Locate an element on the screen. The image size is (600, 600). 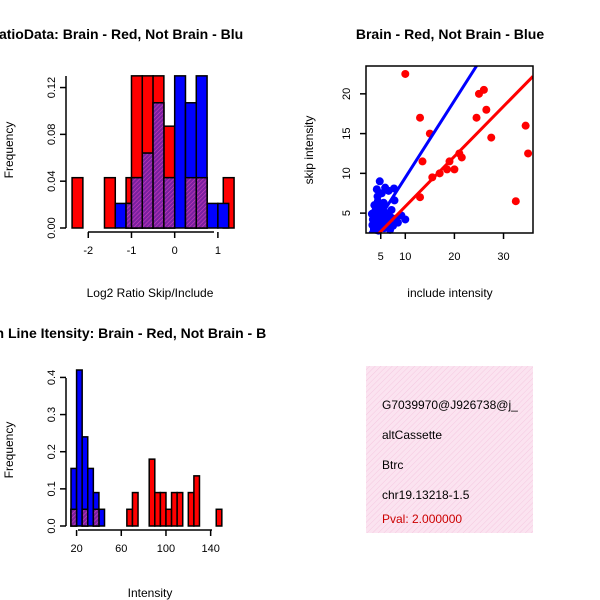
scatter-x-tick-label-0: 5 is located at coordinates (381, 257).